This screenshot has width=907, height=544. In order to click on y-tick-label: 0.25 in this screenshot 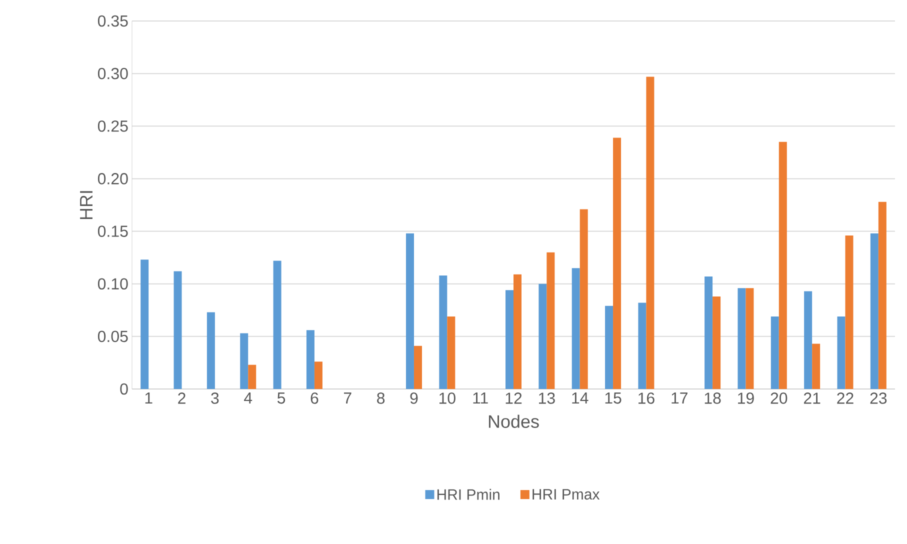, I will do `click(113, 126)`.